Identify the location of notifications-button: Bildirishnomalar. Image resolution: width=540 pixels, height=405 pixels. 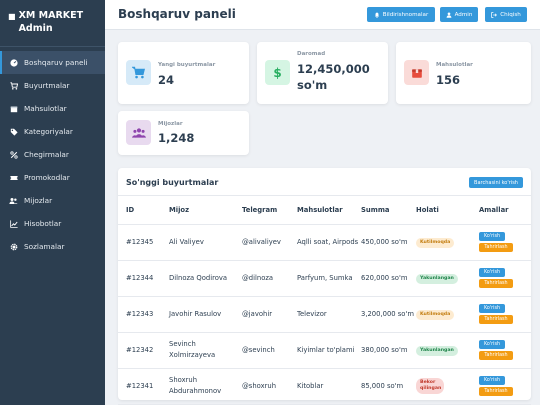
(401, 14).